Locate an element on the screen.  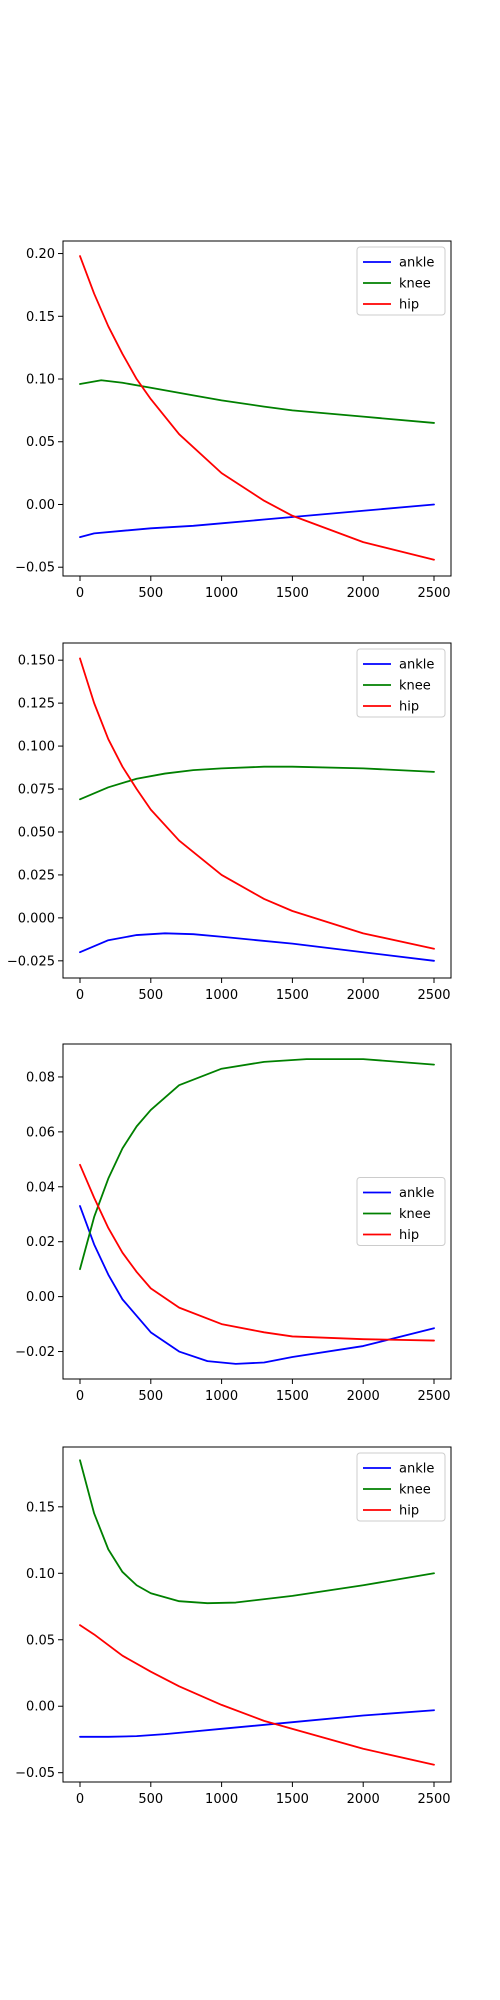
y-tick-label: −0.025 is located at coordinates (31, 961).